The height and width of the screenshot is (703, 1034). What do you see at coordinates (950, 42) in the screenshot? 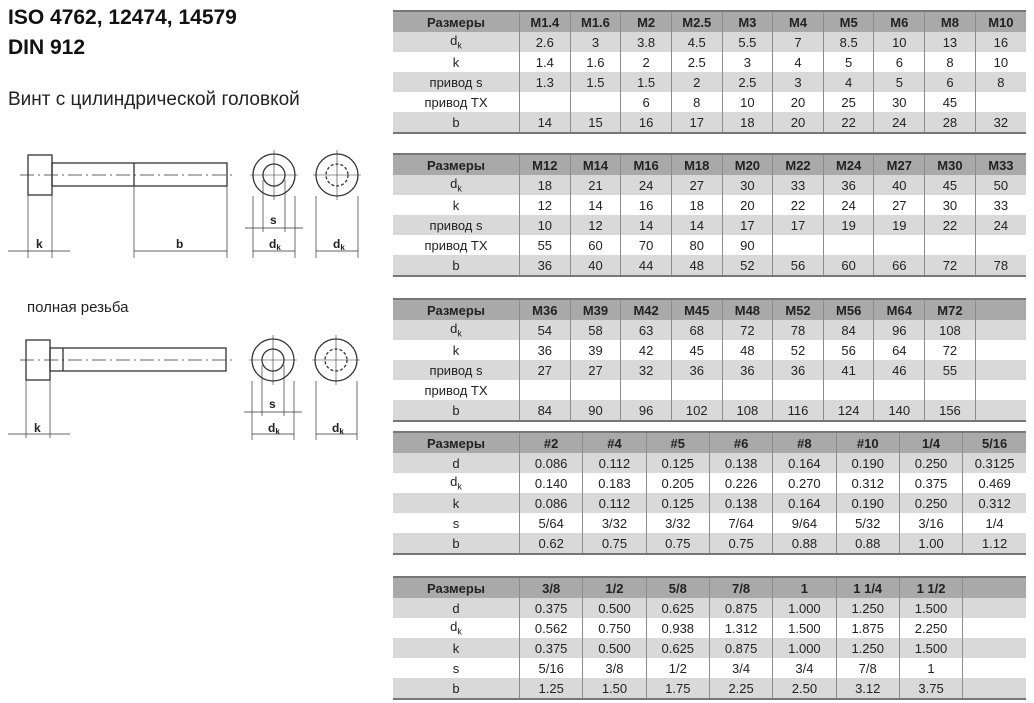
I see `table-cell: 13` at bounding box center [950, 42].